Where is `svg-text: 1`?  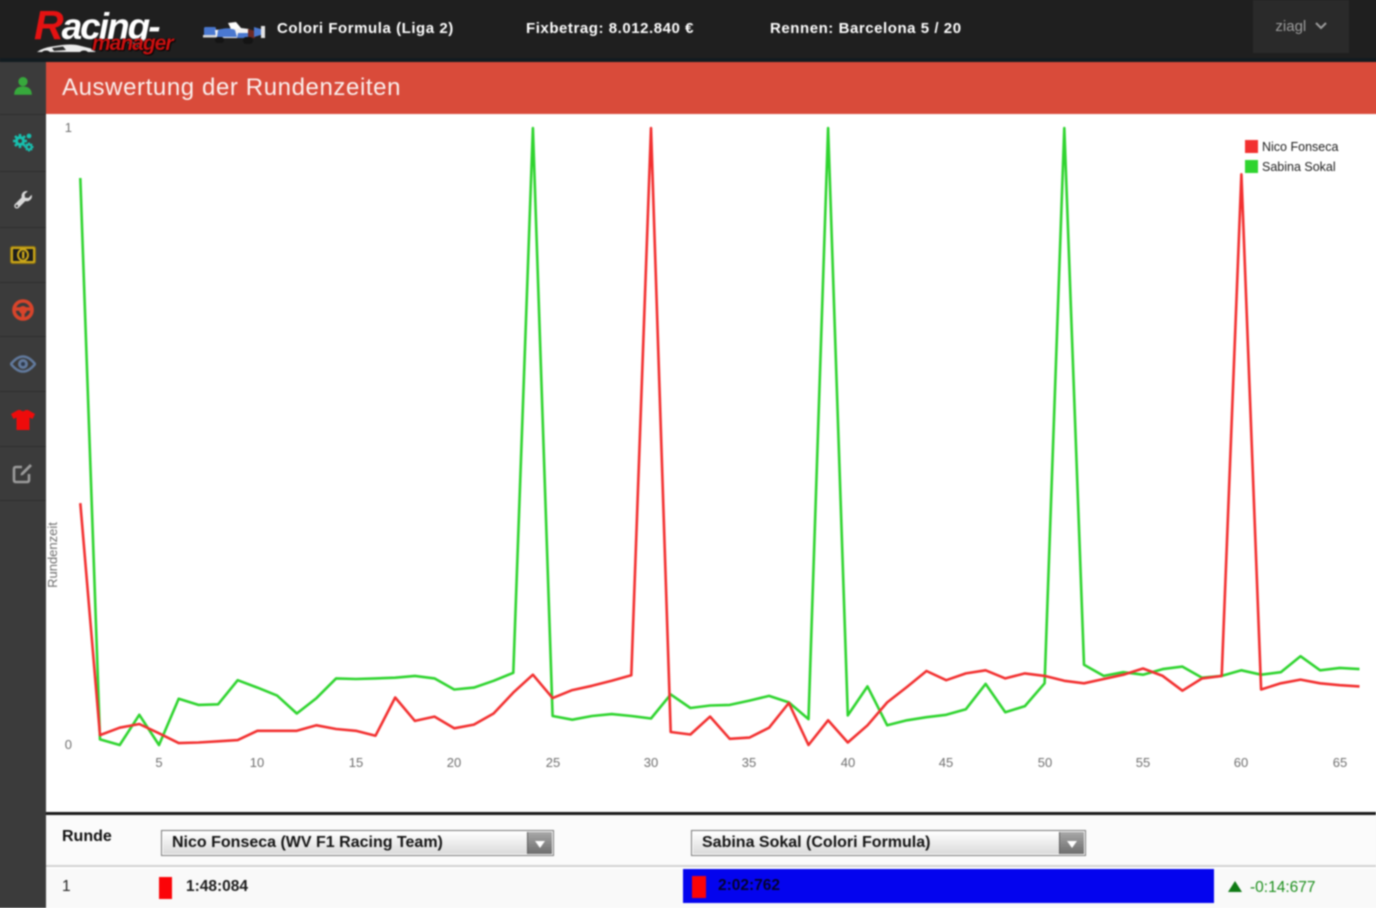
svg-text: 1 is located at coordinates (68, 127).